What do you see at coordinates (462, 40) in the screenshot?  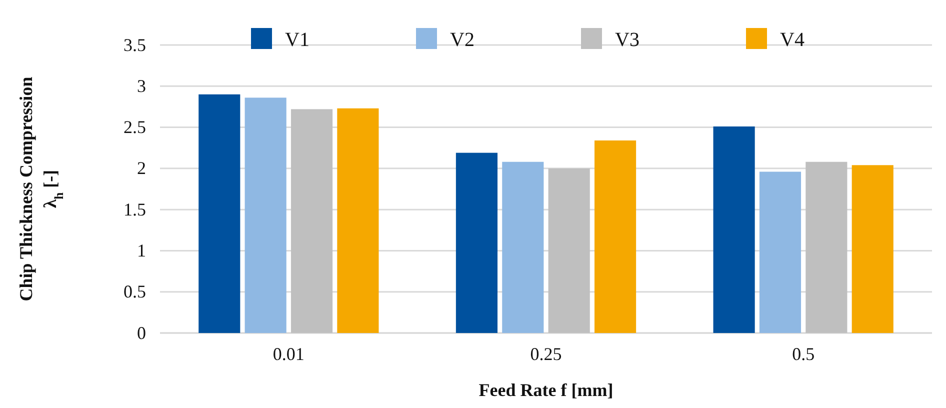 I see `legend-label: V2` at bounding box center [462, 40].